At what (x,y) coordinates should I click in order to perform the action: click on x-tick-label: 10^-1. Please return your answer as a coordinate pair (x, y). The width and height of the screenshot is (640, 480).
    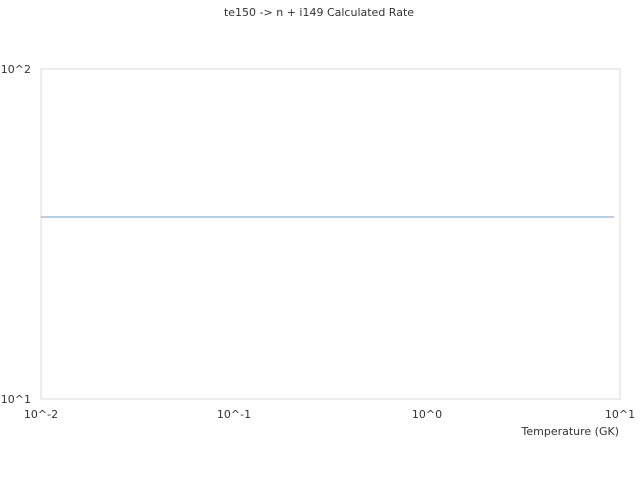
    Looking at the image, I should click on (234, 414).